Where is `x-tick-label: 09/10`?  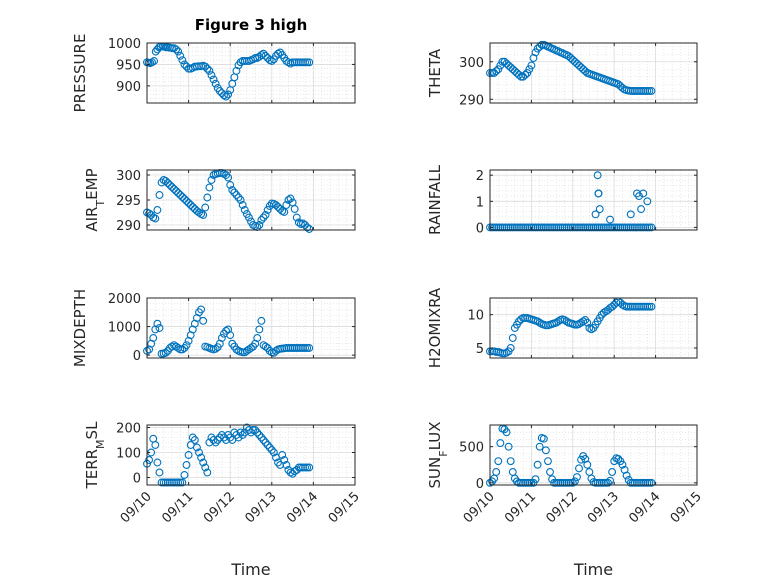 x-tick-label: 09/10 is located at coordinates (136, 507).